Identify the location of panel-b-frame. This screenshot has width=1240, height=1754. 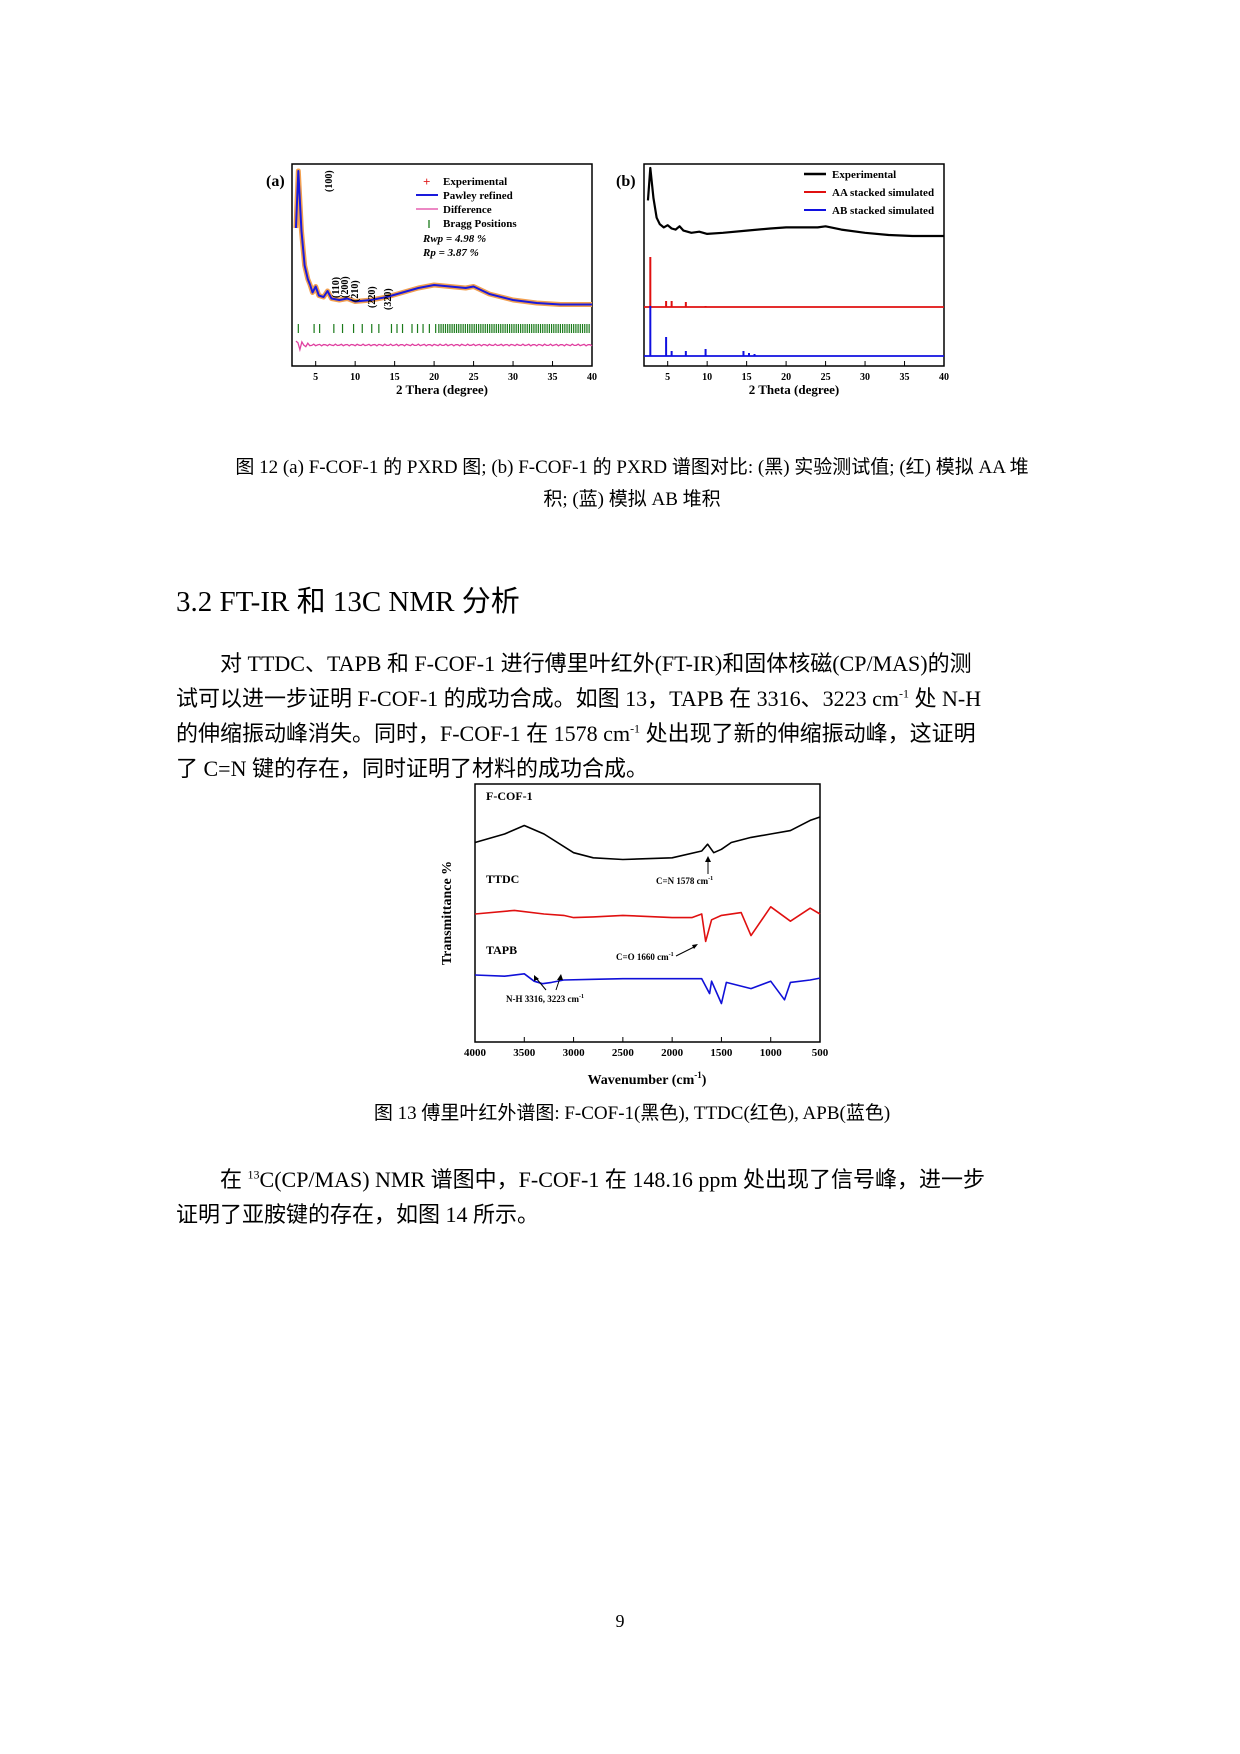
(794, 265).